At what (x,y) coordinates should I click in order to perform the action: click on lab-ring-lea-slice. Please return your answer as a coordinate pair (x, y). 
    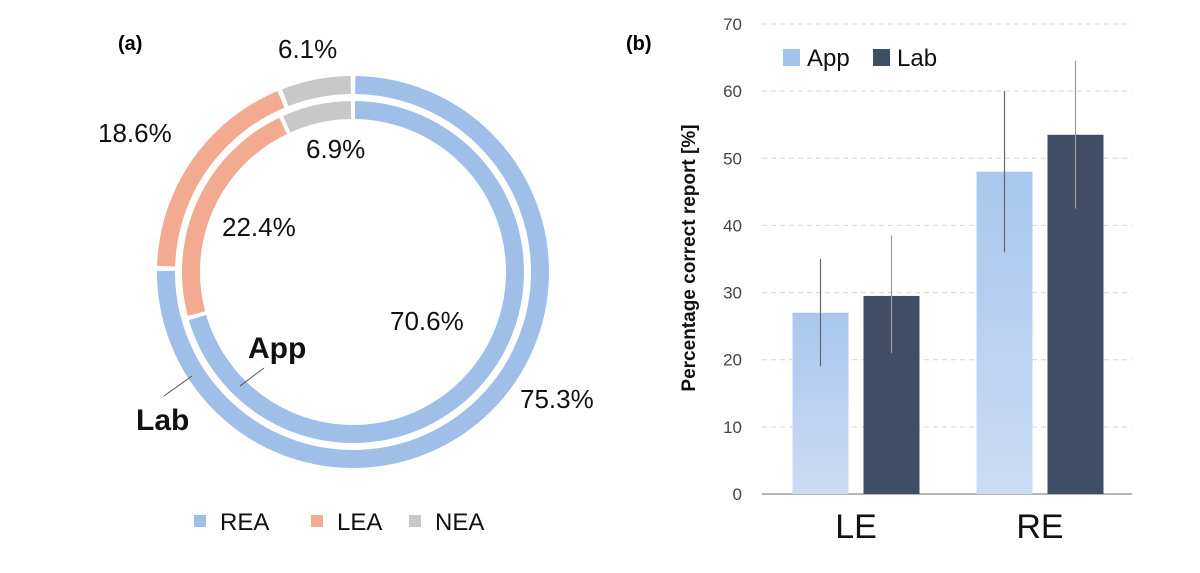
    Looking at the image, I should click on (221, 179).